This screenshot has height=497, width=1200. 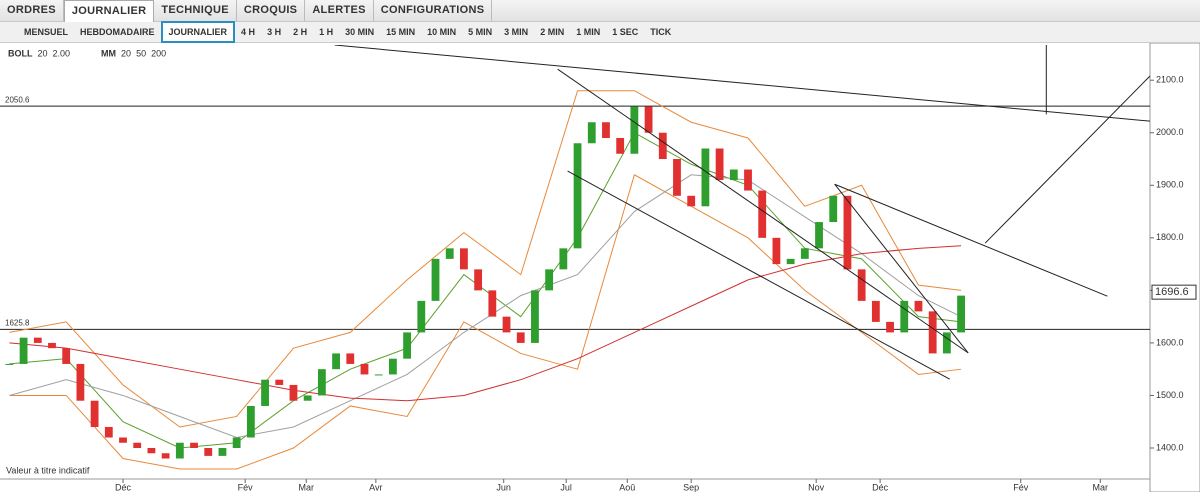 What do you see at coordinates (248, 32) in the screenshot?
I see `timeframe-button: 4 H` at bounding box center [248, 32].